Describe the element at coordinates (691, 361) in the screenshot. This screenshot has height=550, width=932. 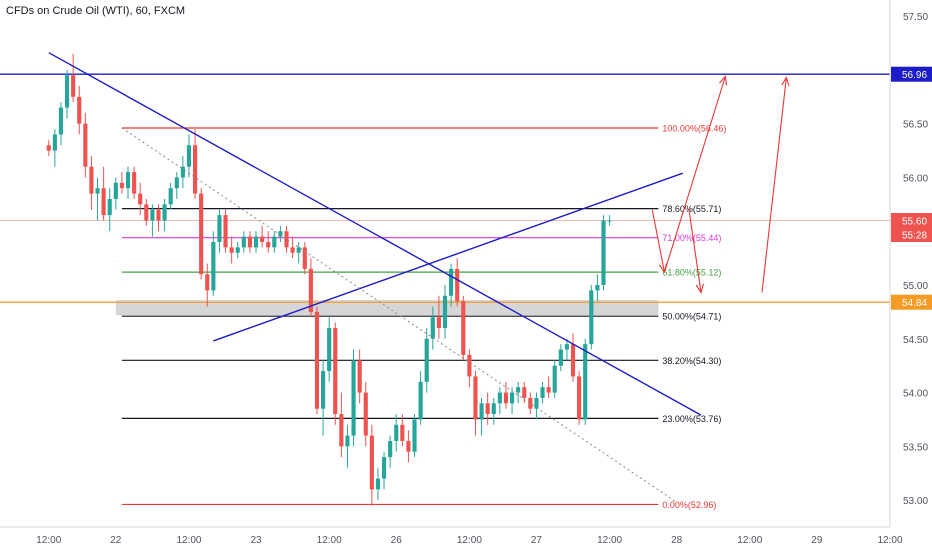
I see `fib-level-label: 38.20%(54.30)` at that location.